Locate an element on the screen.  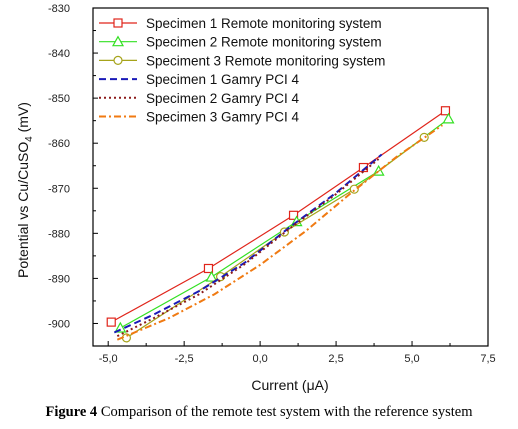
legend-item-1: Specimen 1 Remote monitoring system is located at coordinates (240, 23).